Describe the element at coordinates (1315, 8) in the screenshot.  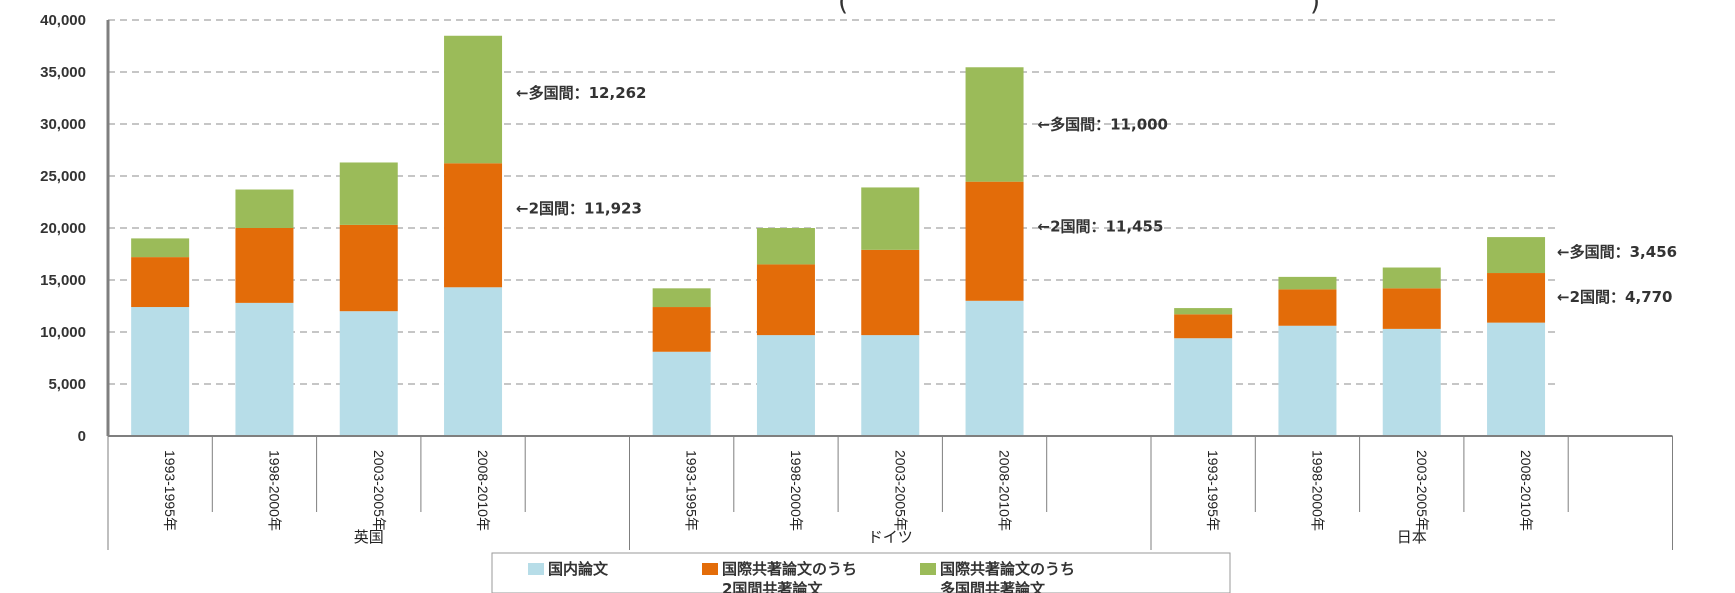
I see `title-fragment-right: )` at that location.